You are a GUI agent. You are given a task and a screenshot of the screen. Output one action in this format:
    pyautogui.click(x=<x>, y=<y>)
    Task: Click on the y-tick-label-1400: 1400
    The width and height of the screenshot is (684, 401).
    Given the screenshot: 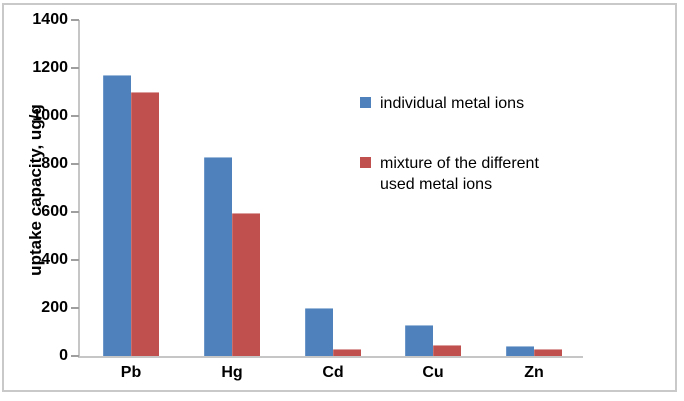 What is the action you would take?
    pyautogui.click(x=50, y=19)
    